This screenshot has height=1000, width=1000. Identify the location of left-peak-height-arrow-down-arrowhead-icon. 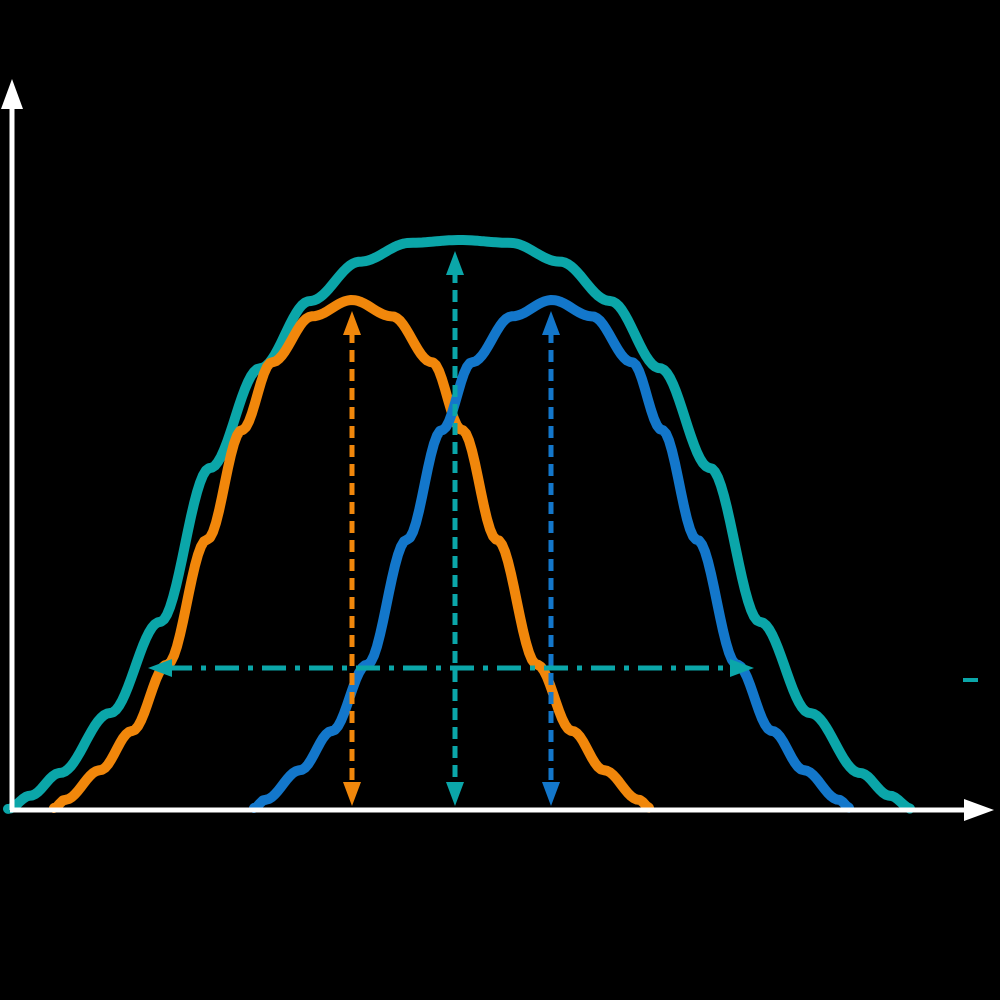
(352, 794).